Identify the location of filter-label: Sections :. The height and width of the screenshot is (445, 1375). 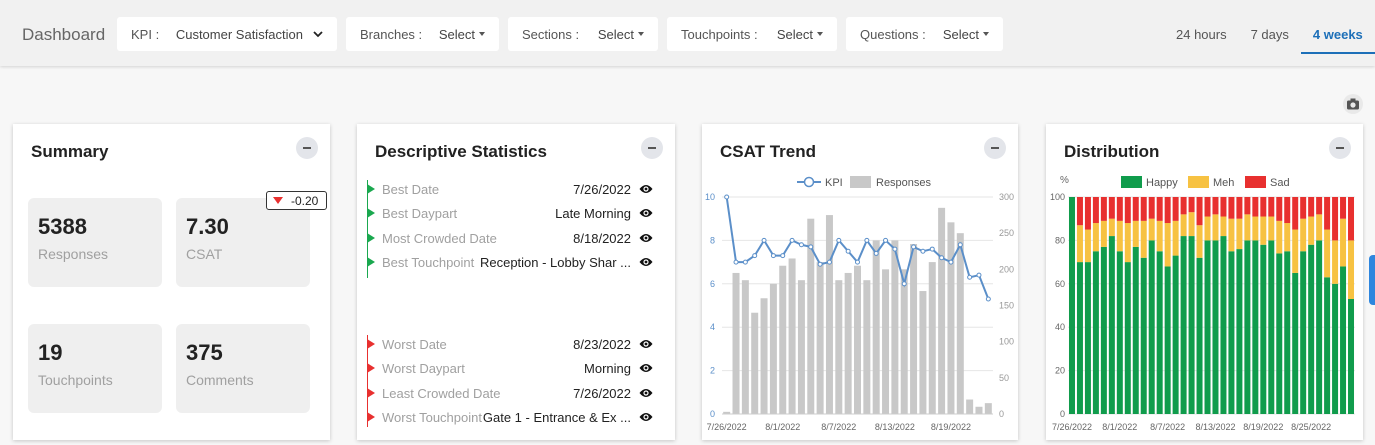
(551, 34).